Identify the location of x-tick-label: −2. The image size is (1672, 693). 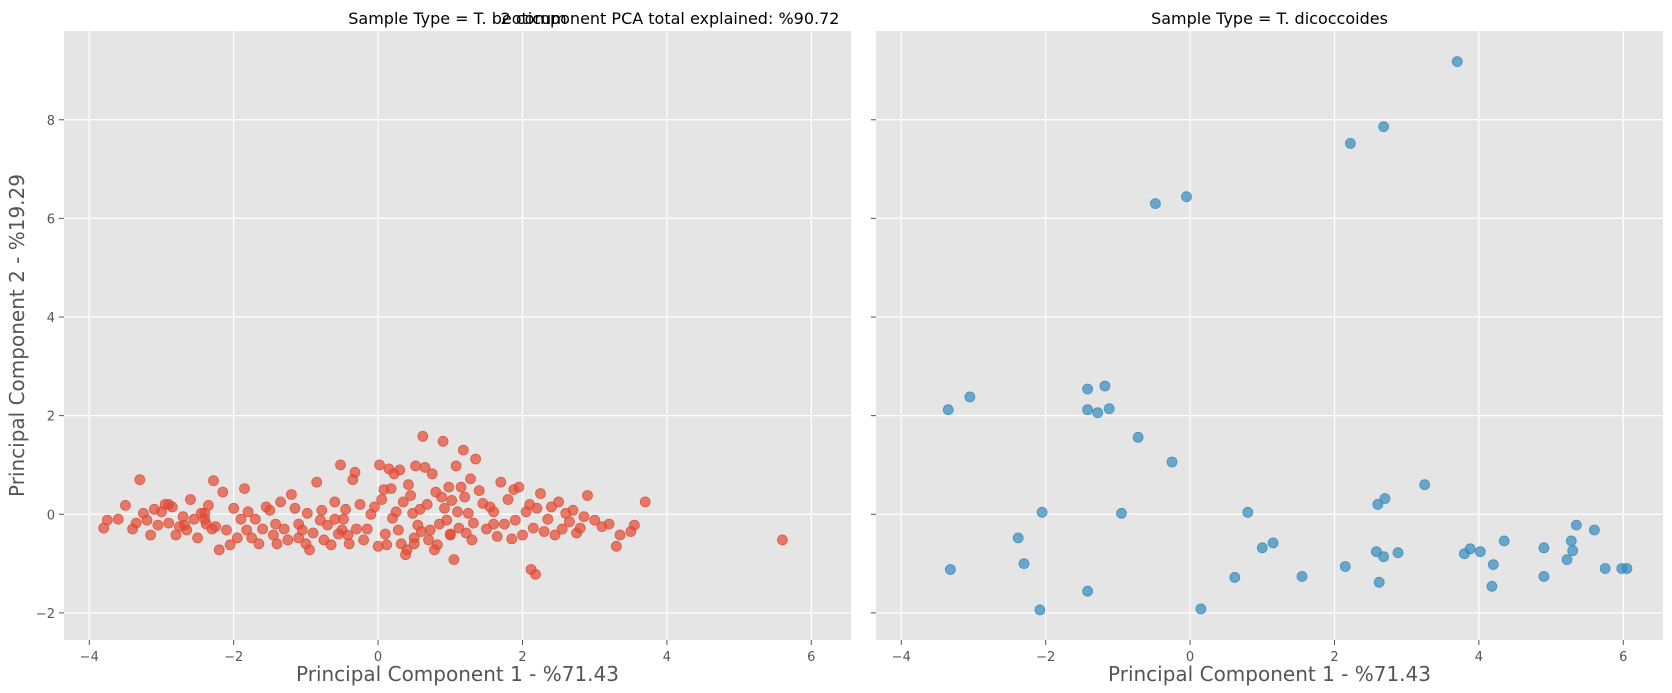
(1045, 657).